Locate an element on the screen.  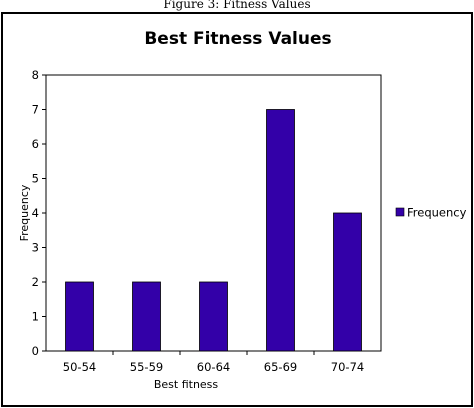
y-tick-label: 4 is located at coordinates (35, 213).